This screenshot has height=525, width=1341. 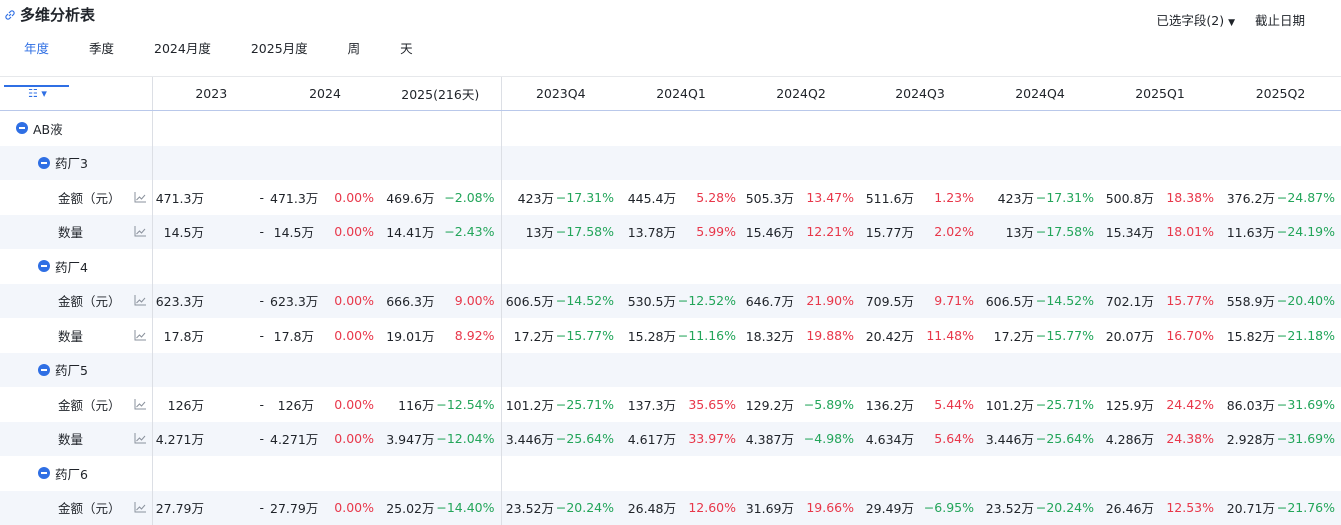 What do you see at coordinates (325, 197) in the screenshot?
I see `data-cell: 471.3万 0.00%` at bounding box center [325, 197].